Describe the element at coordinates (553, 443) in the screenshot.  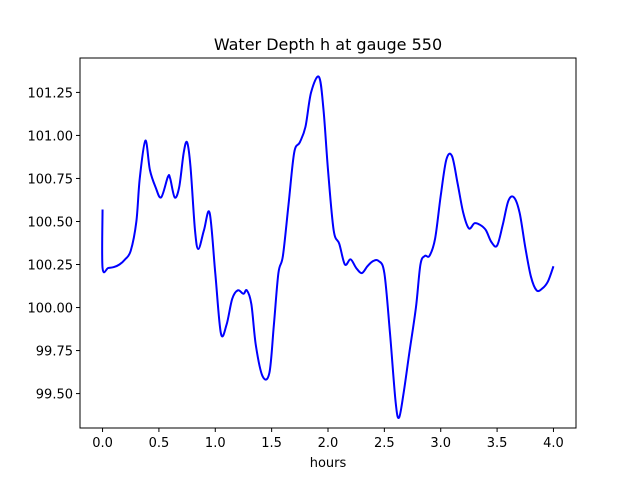
I see `x-tick-label: 4.0` at that location.